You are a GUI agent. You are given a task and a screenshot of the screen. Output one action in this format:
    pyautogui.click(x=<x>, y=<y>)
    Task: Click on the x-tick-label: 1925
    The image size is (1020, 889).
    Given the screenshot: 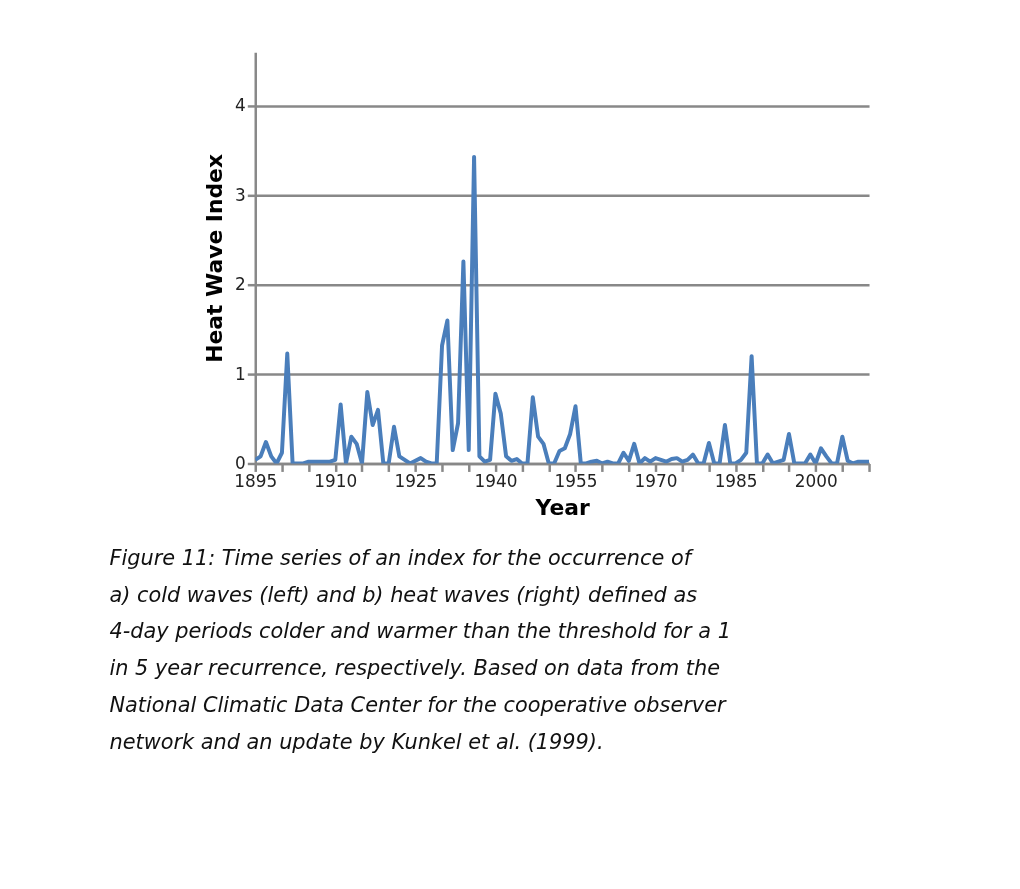 What is the action you would take?
    pyautogui.click(x=416, y=480)
    